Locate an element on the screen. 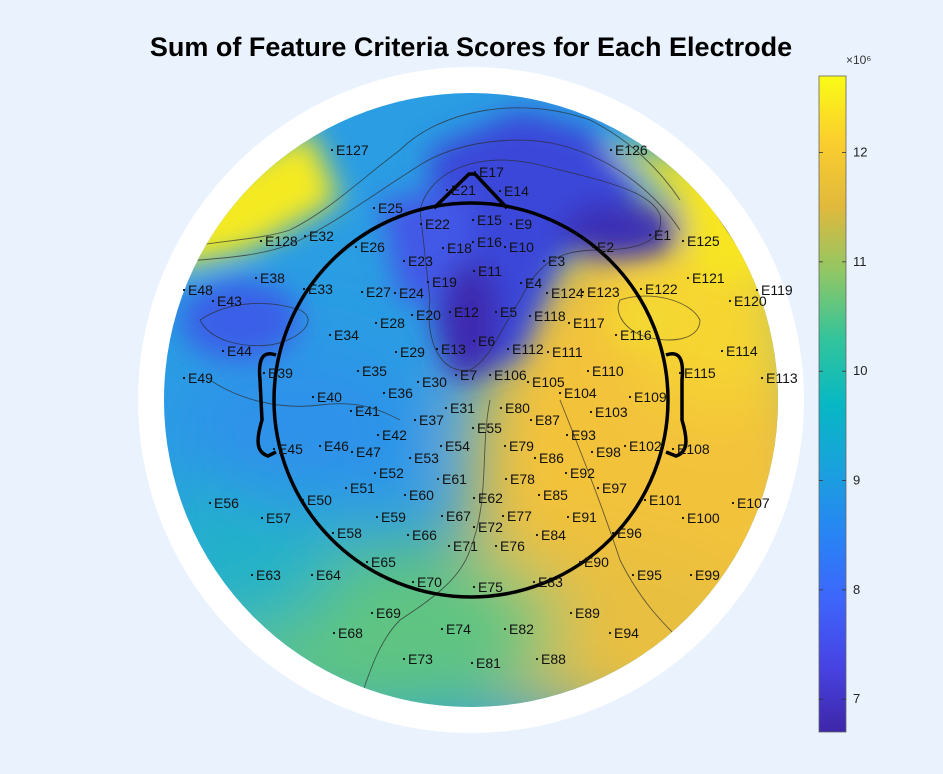 This screenshot has width=943, height=774. electrode-e10: E10 is located at coordinates (518, 247).